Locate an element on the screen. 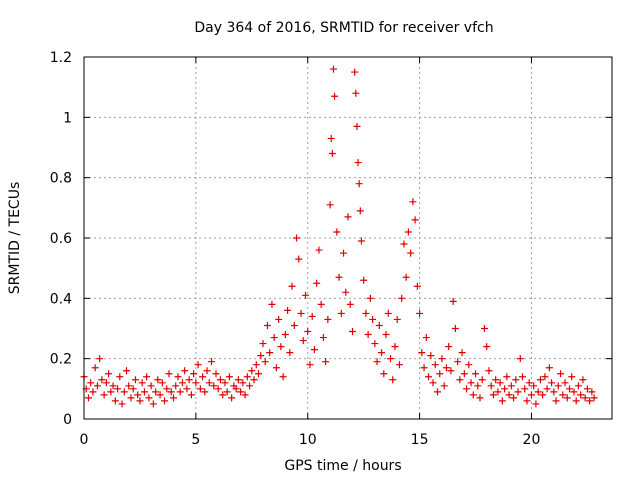 The height and width of the screenshot is (480, 640). y-tick-label: 0.8 is located at coordinates (61, 179).